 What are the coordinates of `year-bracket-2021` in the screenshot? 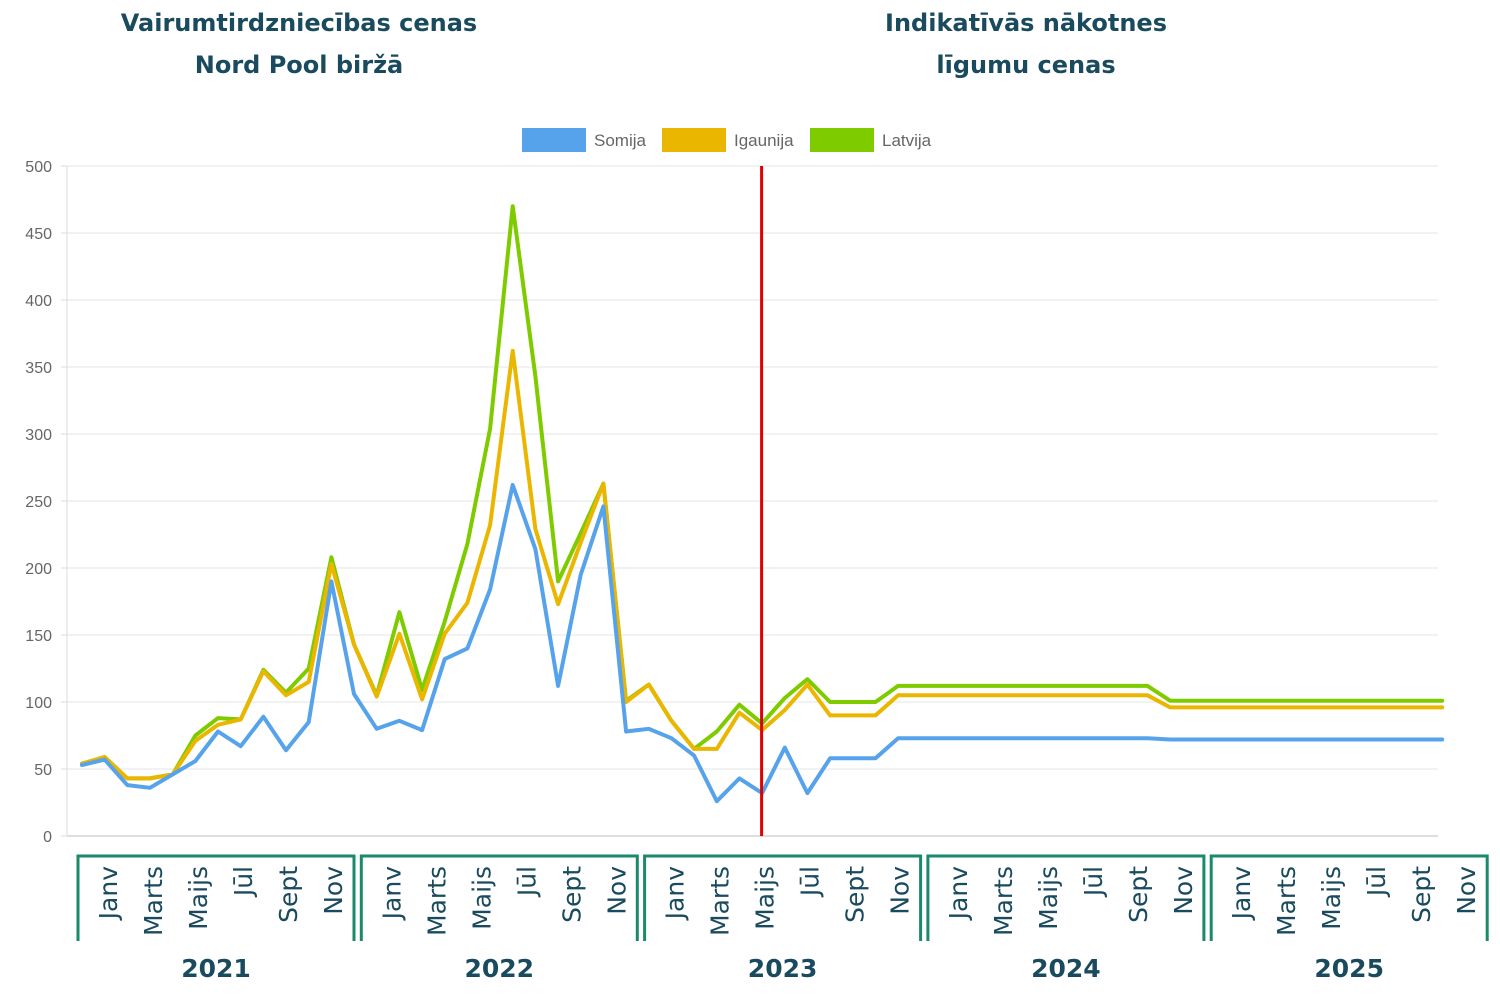 It's located at (216, 897).